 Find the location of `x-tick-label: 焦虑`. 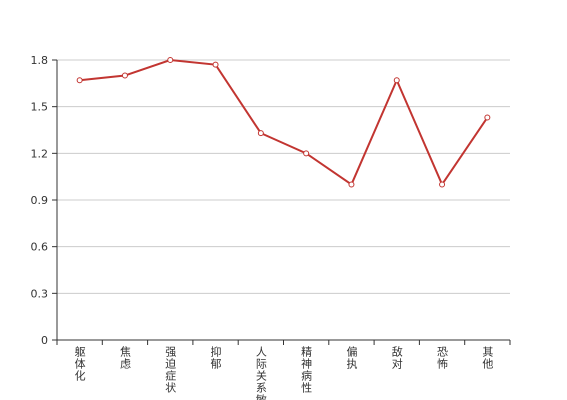

x-tick-label: 焦虑 is located at coordinates (124, 358).